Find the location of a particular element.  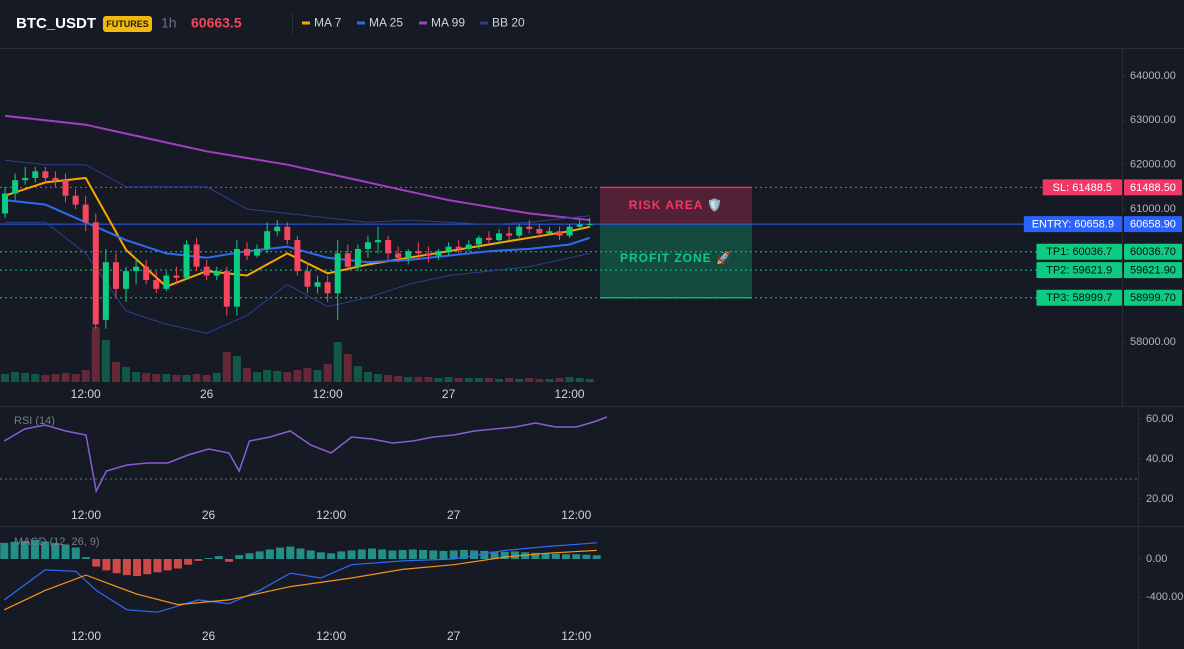

zone-label: PROFIT ZONE 🚀 is located at coordinates (676, 258).